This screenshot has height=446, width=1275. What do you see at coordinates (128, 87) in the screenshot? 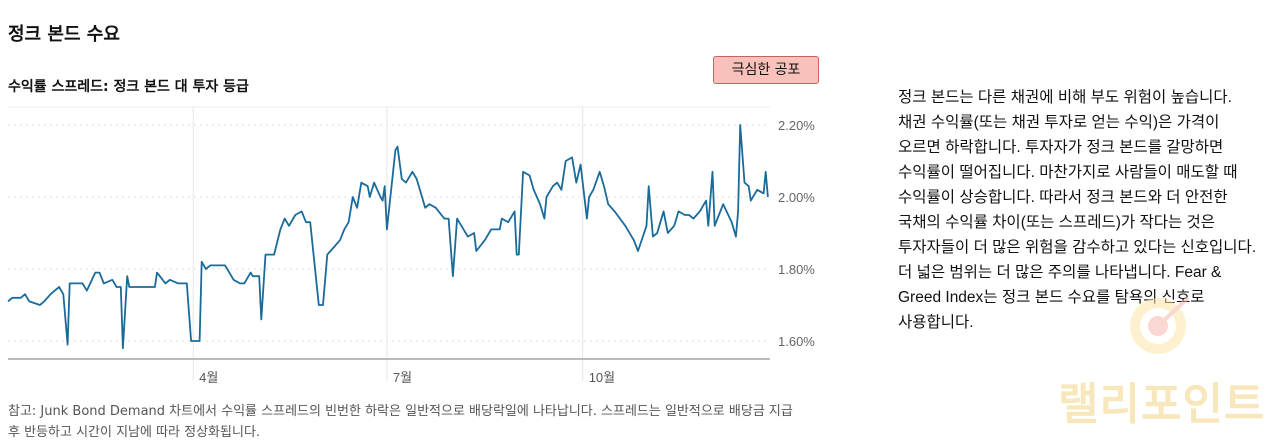
I see `chart-title: 수익률 스프레드: 정크 본드 대 투자 등급` at bounding box center [128, 87].